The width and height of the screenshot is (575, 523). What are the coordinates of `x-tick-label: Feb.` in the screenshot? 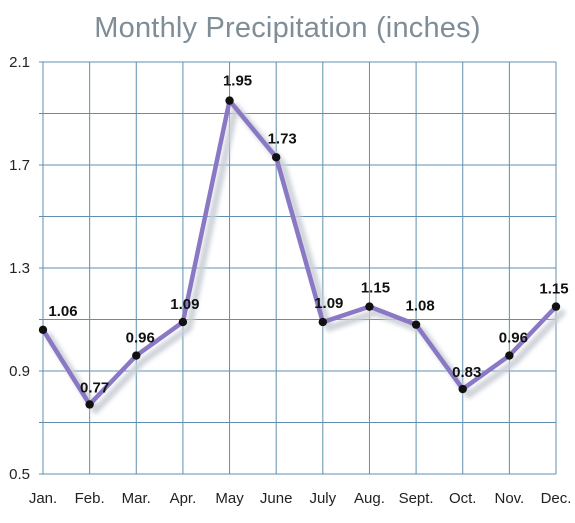 It's located at (90, 498).